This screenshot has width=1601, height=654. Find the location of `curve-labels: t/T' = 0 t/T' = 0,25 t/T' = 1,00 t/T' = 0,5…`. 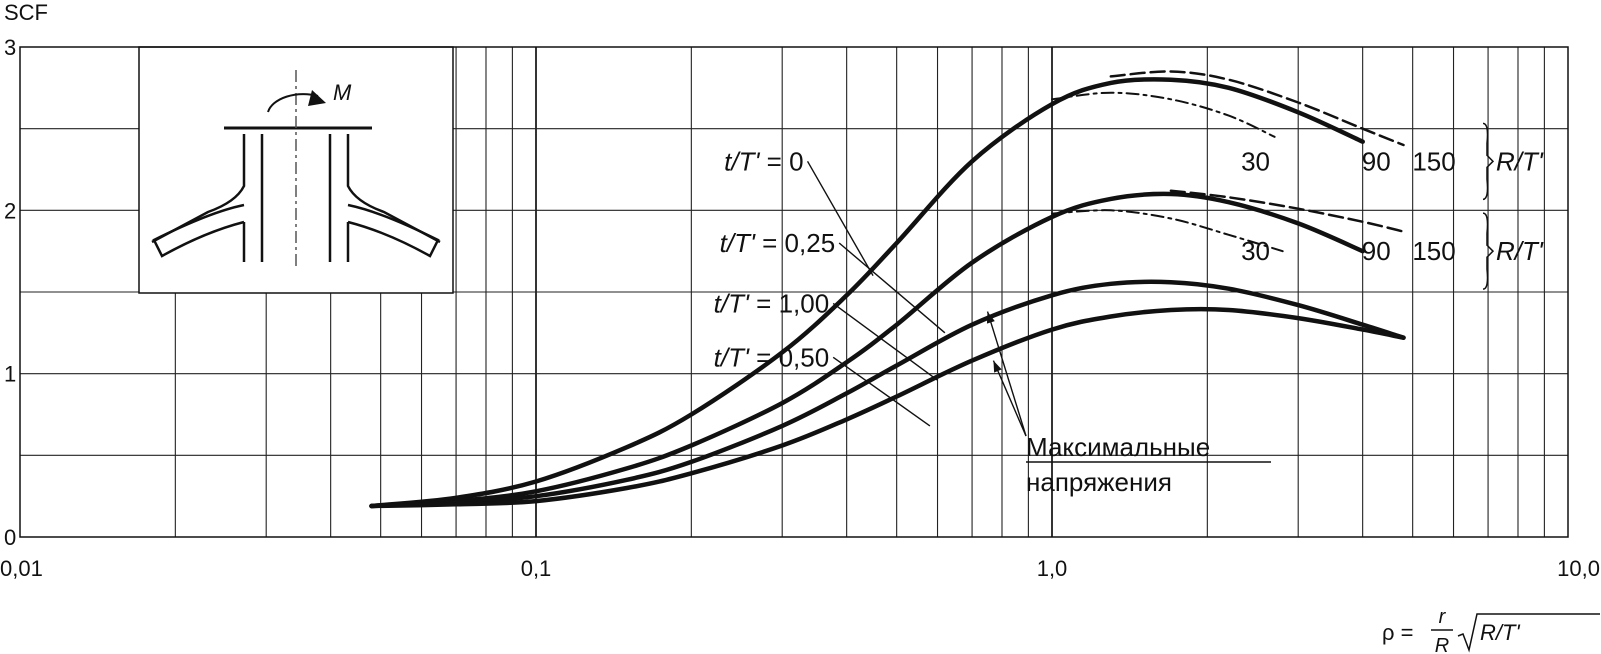

curve-labels: t/T' = 0 t/T' = 0,25 t/T' = 1,00 t/T' = 0,5… is located at coordinates (830, 286).